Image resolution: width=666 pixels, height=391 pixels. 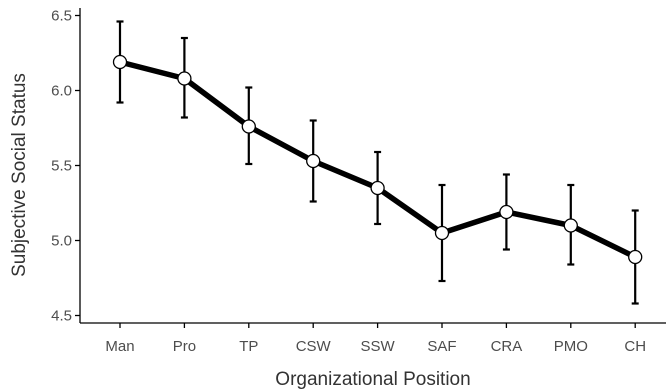 I want to click on x-tick-label: SSW, so click(x=378, y=346).